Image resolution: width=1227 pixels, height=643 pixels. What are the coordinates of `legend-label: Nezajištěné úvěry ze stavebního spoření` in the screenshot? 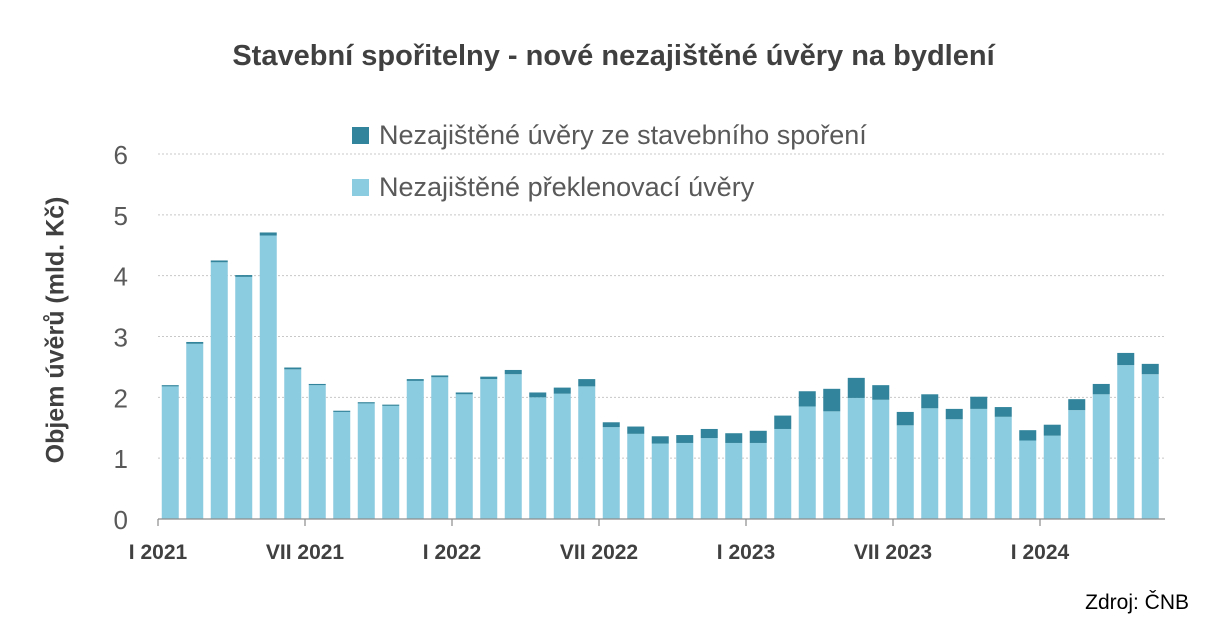 It's located at (623, 135).